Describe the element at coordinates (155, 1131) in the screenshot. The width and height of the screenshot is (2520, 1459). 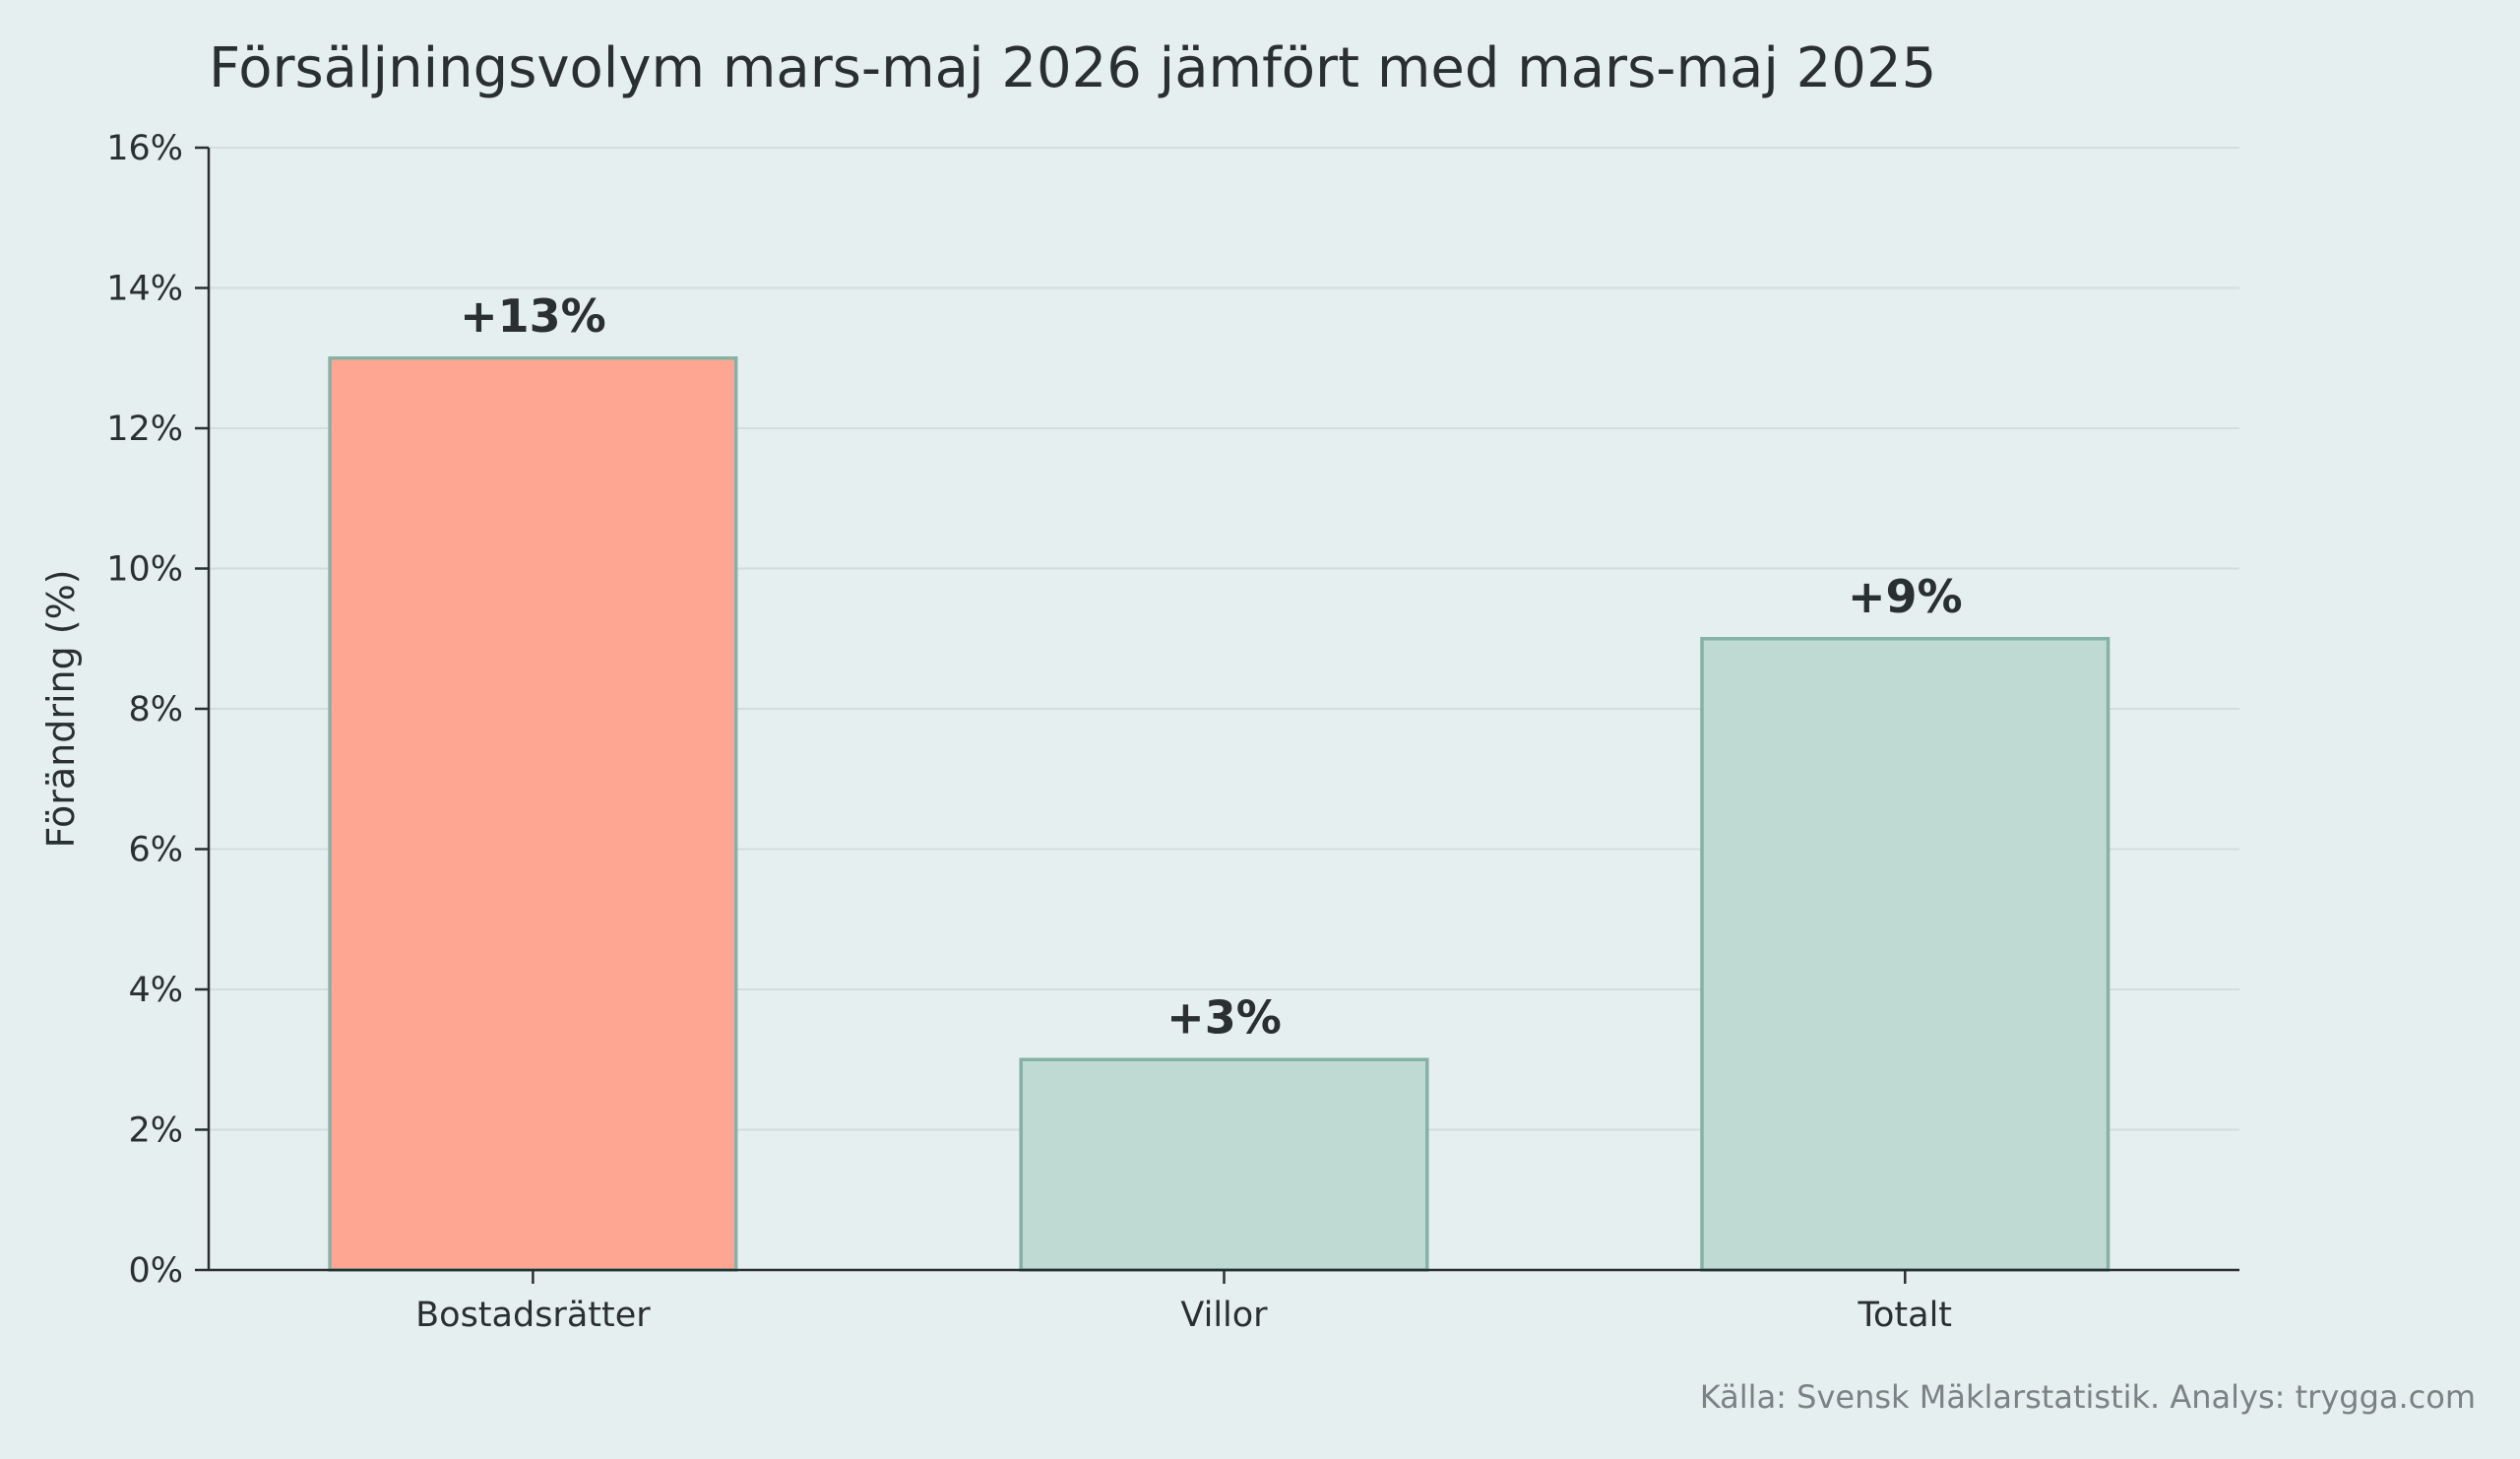
I see `y-tick-label: 2%` at that location.